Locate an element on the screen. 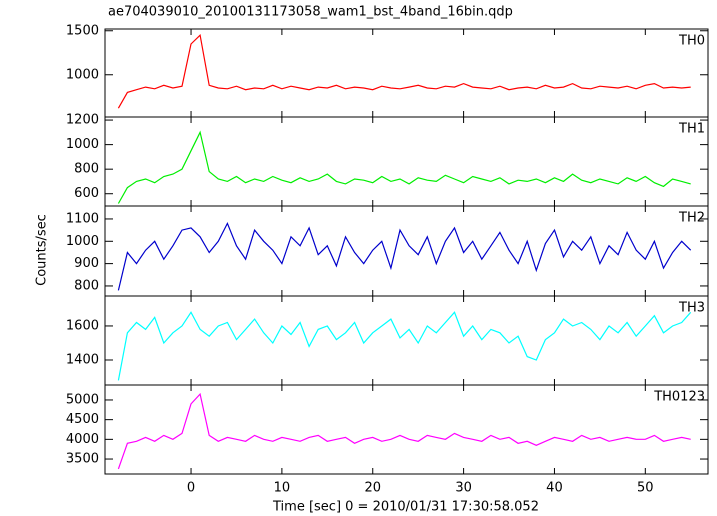 The image size is (717, 516). x-tick-label: 40 is located at coordinates (554, 488).